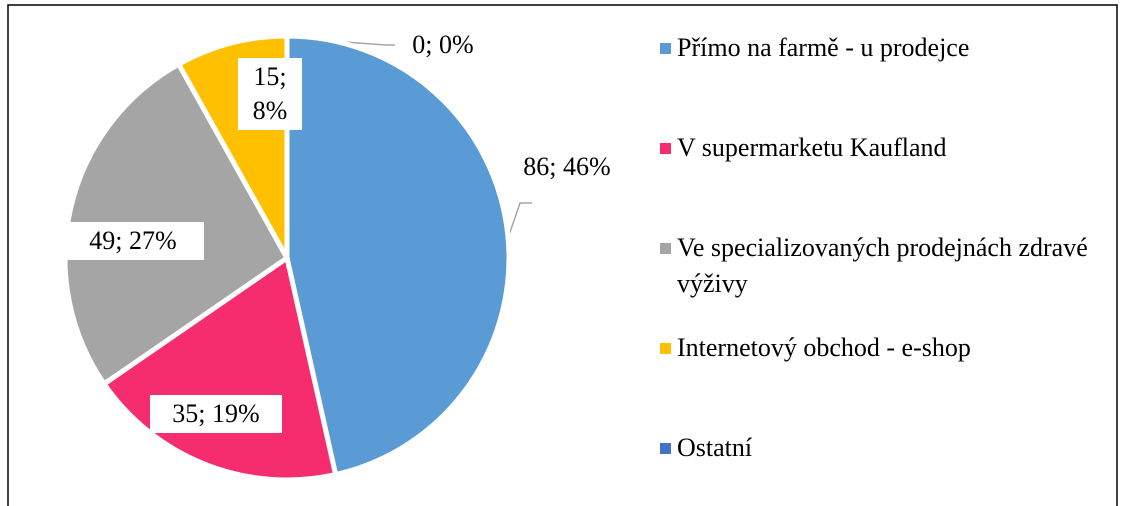  What do you see at coordinates (823, 47) in the screenshot?
I see `legend-label: Přímo na farmě - u prodejce` at bounding box center [823, 47].